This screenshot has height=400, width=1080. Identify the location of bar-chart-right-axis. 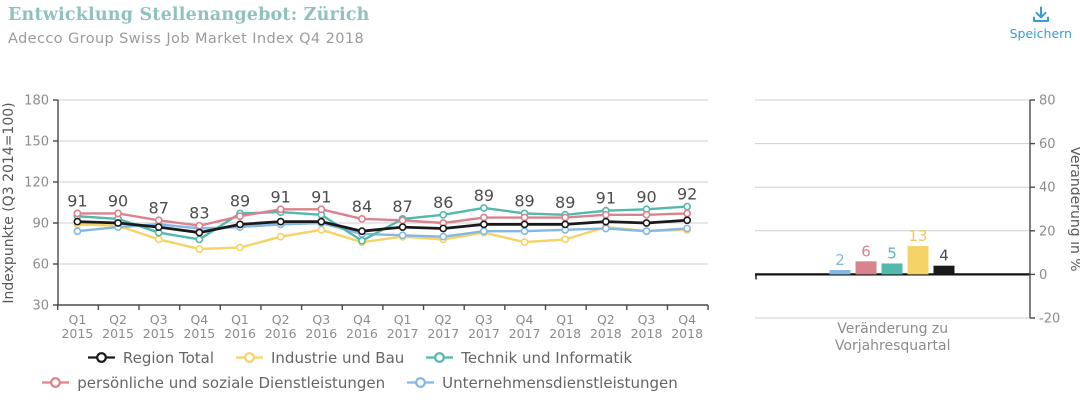
(1032, 209).